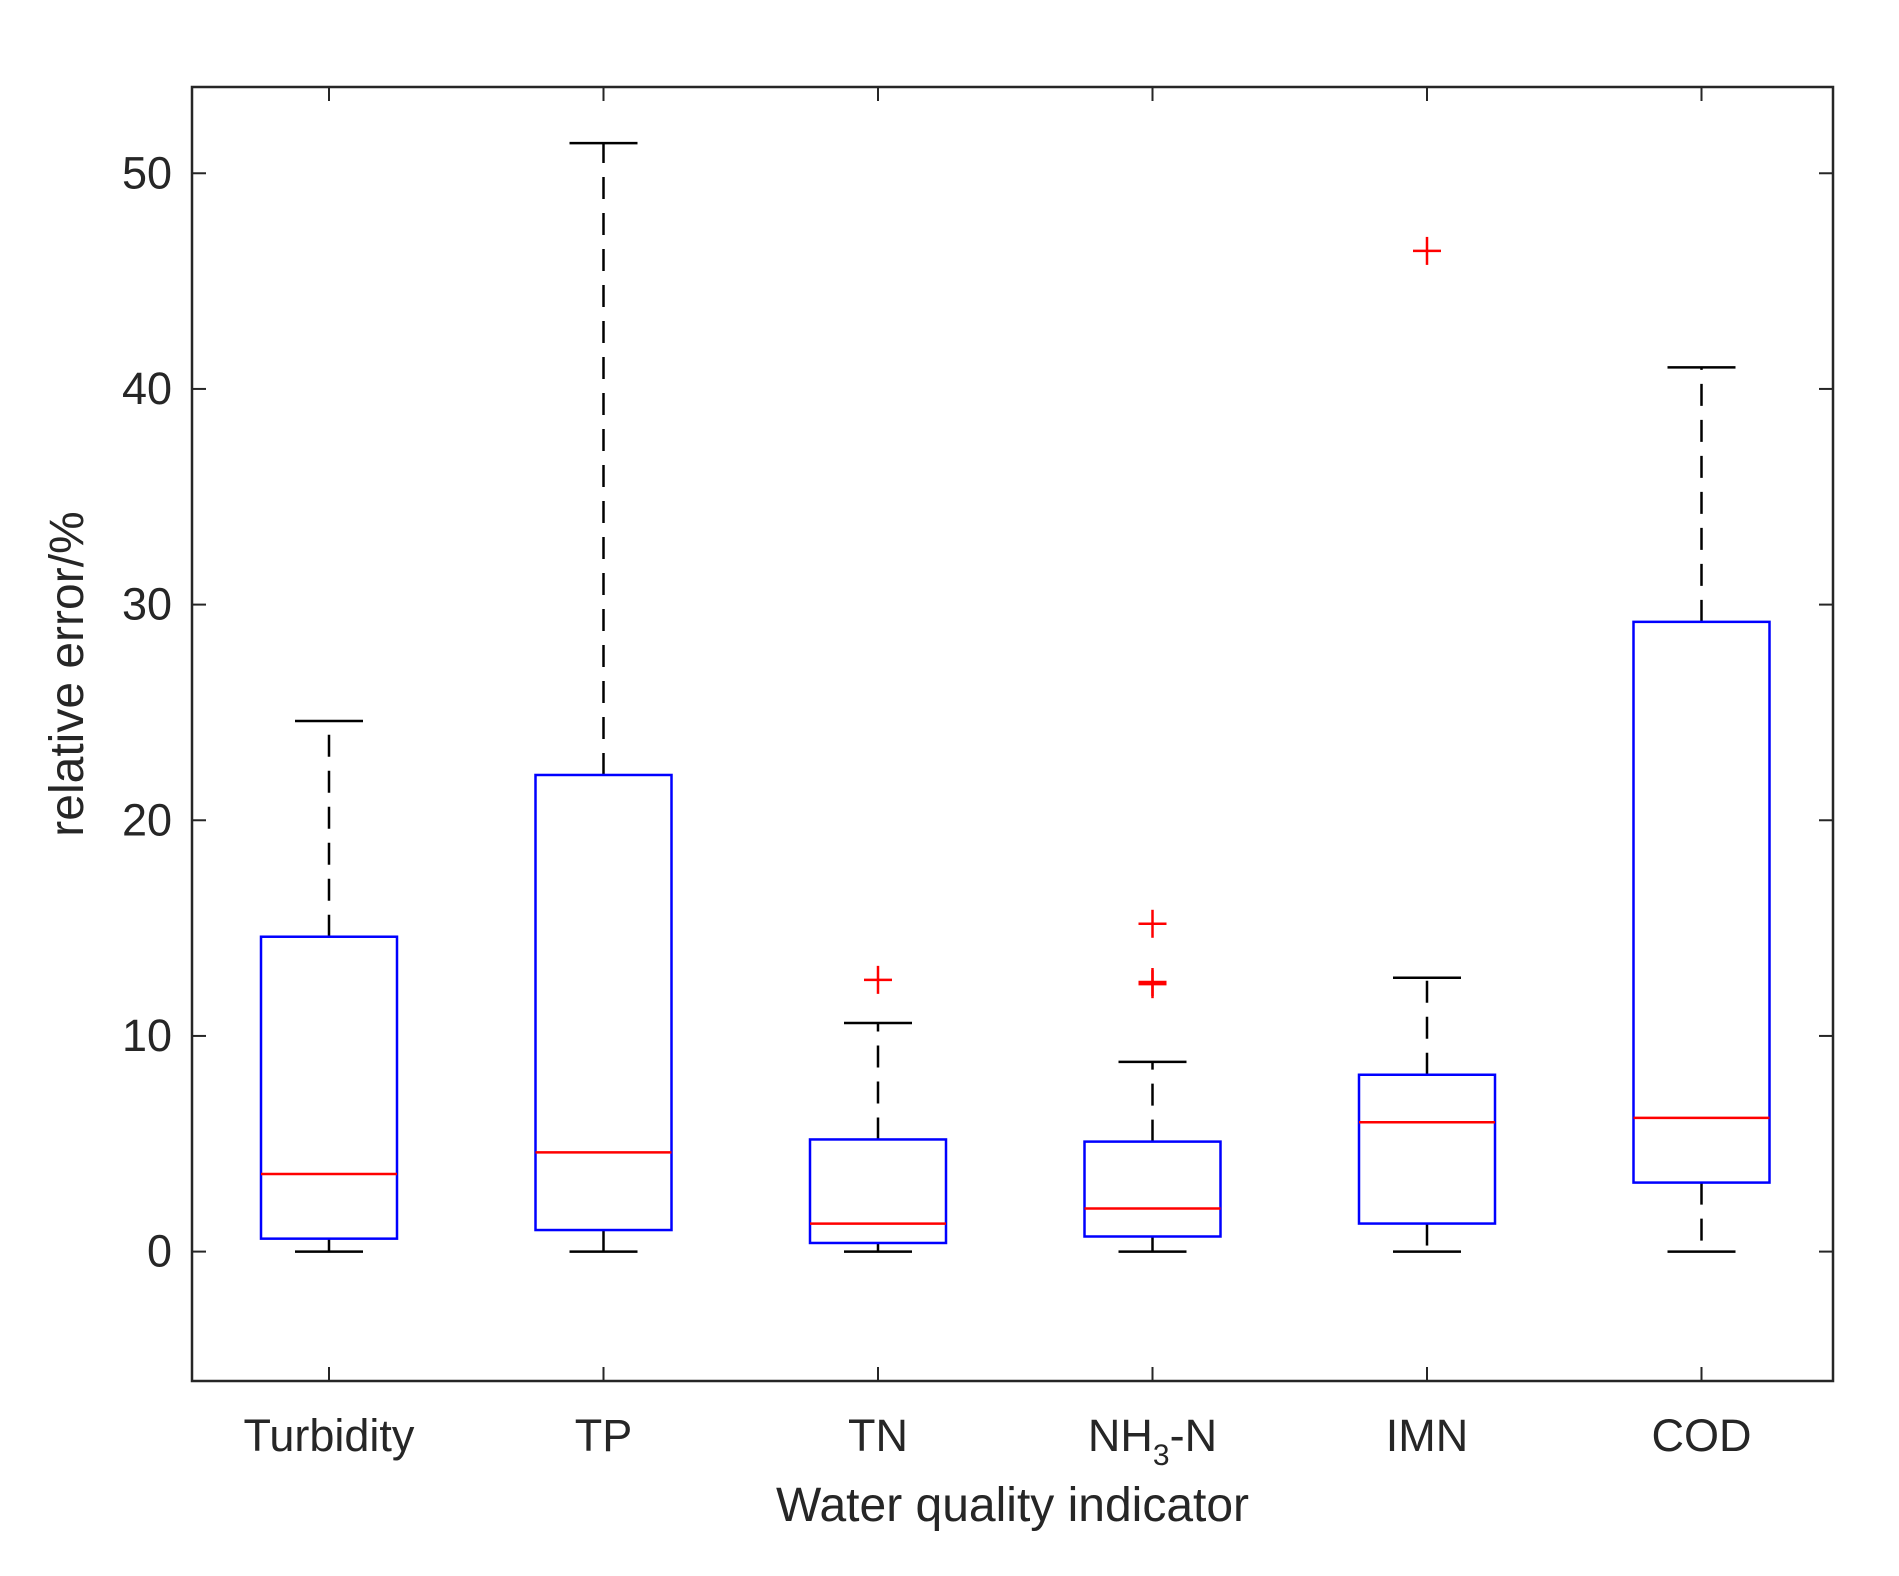 This screenshot has height=1576, width=1899. I want to click on y-tick-label: 40, so click(147, 388).